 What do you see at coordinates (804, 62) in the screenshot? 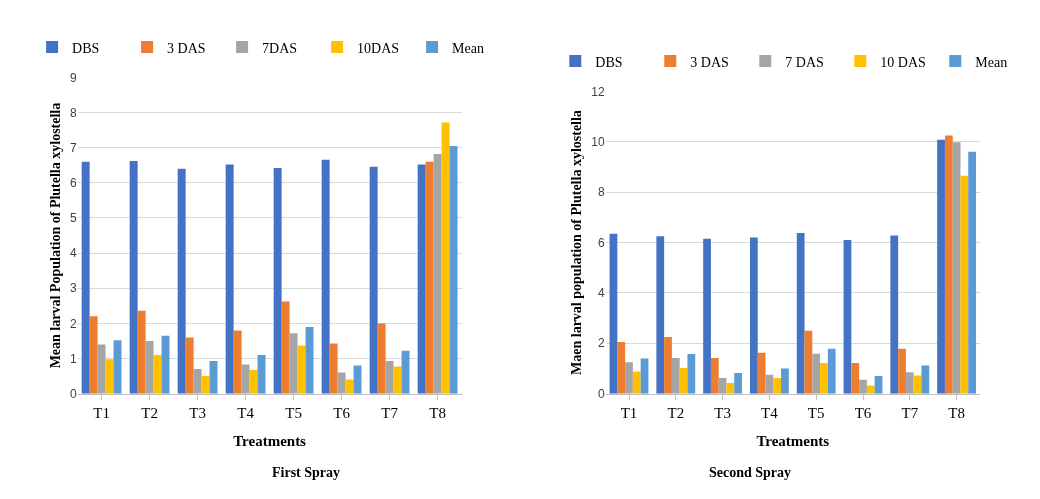
I see `legend-label: 7 DAS` at bounding box center [804, 62].